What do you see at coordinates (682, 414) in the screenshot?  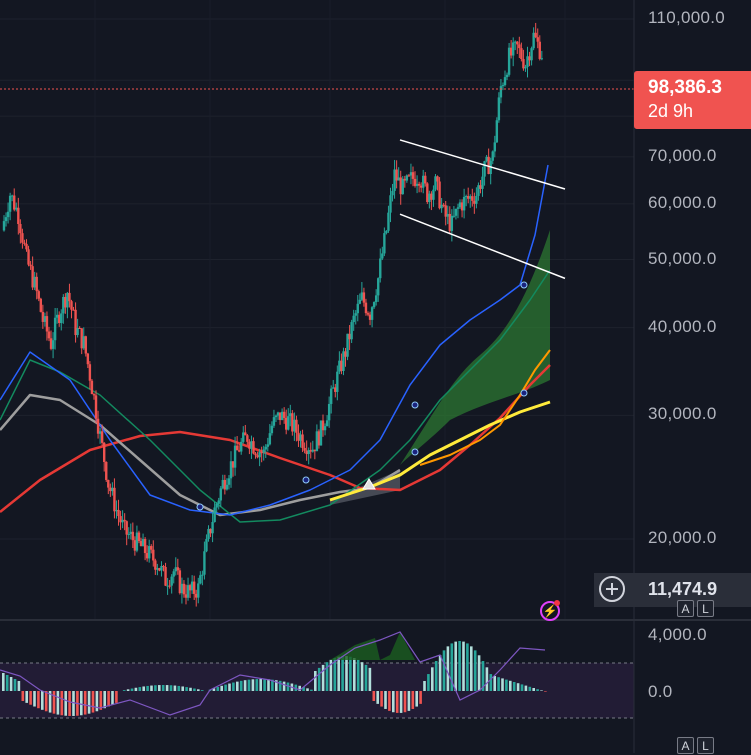 I see `price-axis-label: 30,000.0` at bounding box center [682, 414].